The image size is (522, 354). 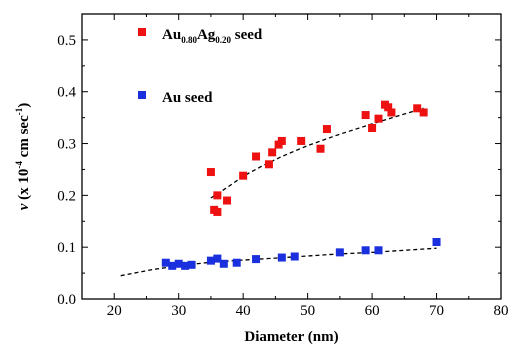 What do you see at coordinates (66, 196) in the screenshot?
I see `y-tick-label: 0.2` at bounding box center [66, 196].